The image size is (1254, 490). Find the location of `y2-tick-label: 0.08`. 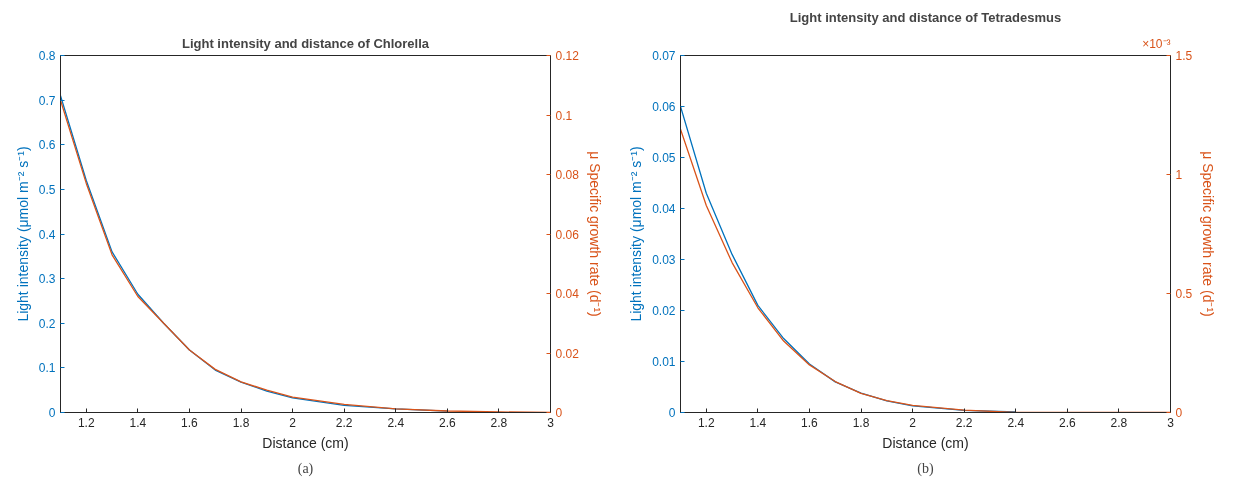

y2-tick-label: 0.08 is located at coordinates (567, 175).